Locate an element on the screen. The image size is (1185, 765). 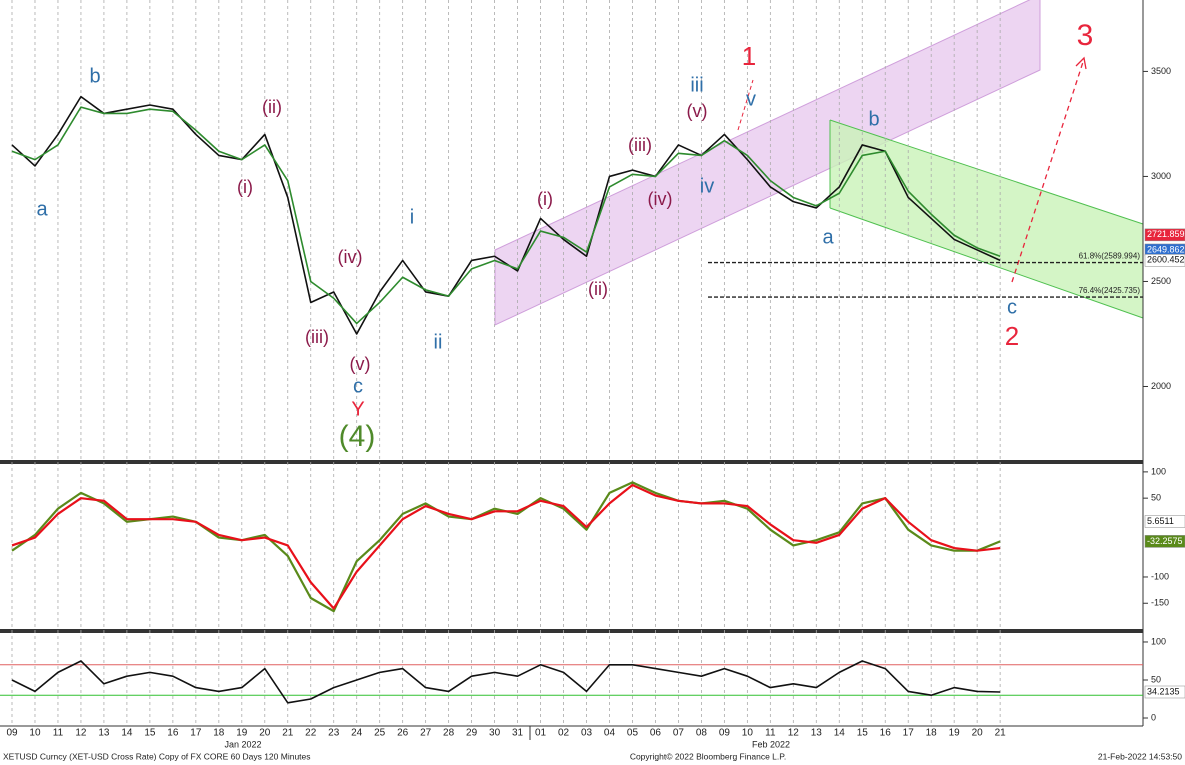
wave-label: (ii) is located at coordinates (598, 289).